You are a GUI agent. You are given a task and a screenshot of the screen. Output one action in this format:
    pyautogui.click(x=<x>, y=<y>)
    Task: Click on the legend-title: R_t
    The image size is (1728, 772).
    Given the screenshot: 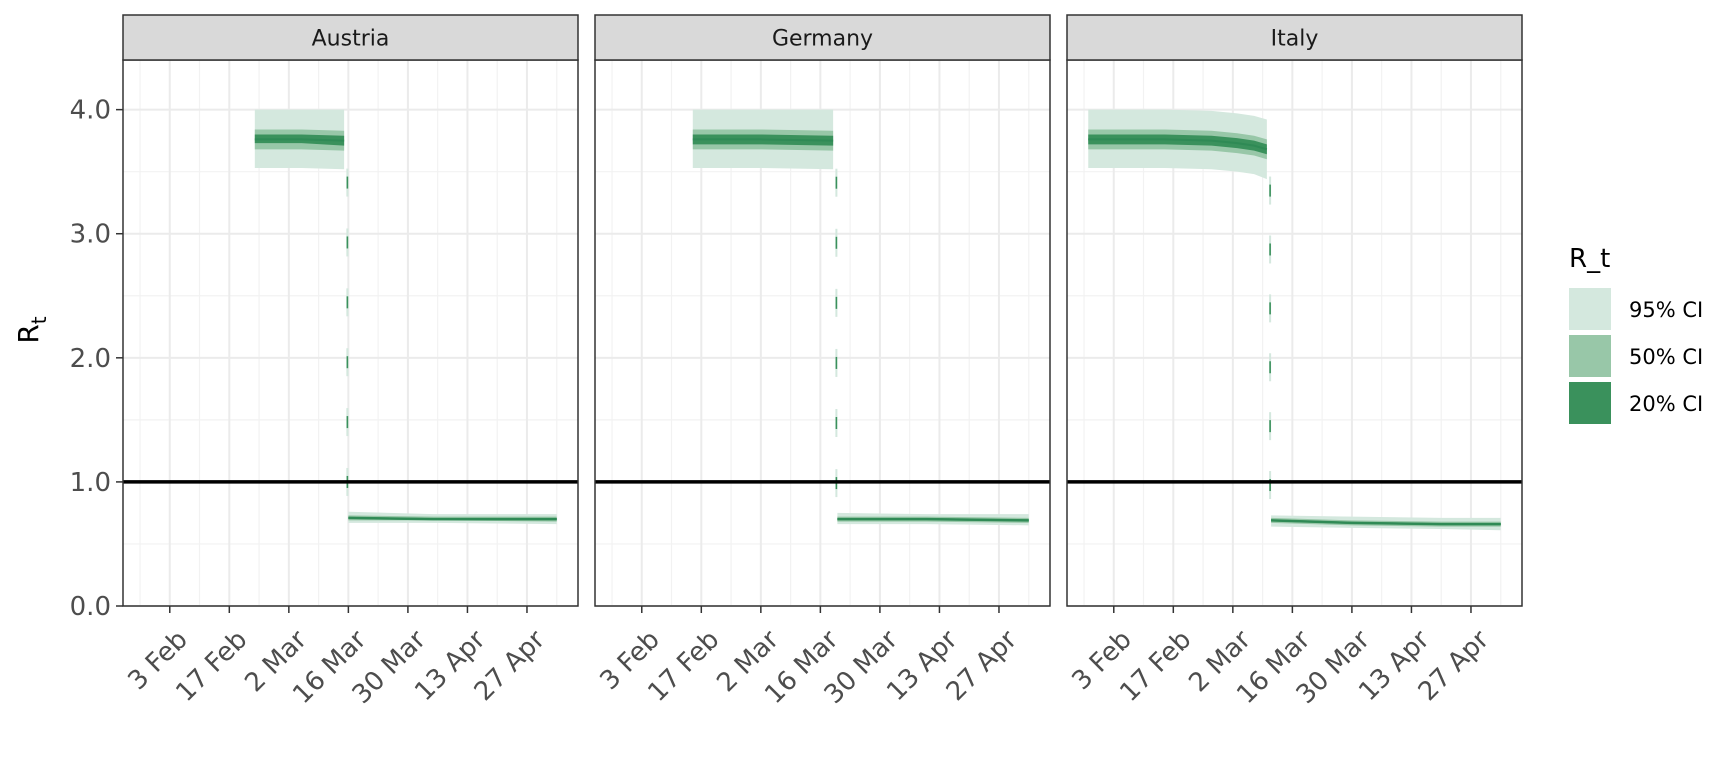 What is the action you would take?
    pyautogui.click(x=1589, y=259)
    